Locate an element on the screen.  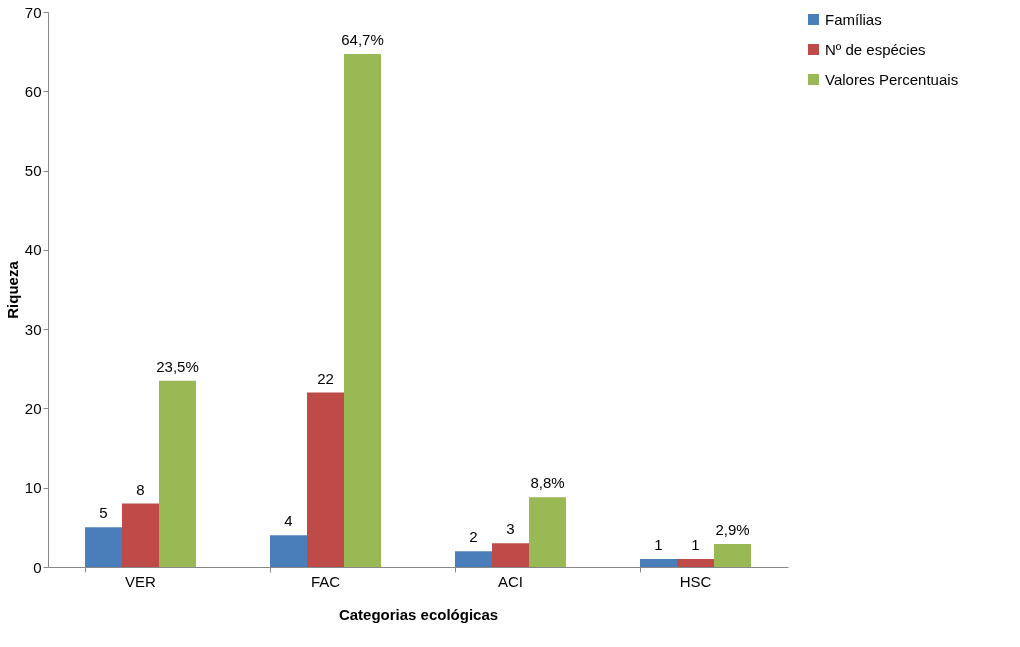
data-label: 22 is located at coordinates (325, 378).